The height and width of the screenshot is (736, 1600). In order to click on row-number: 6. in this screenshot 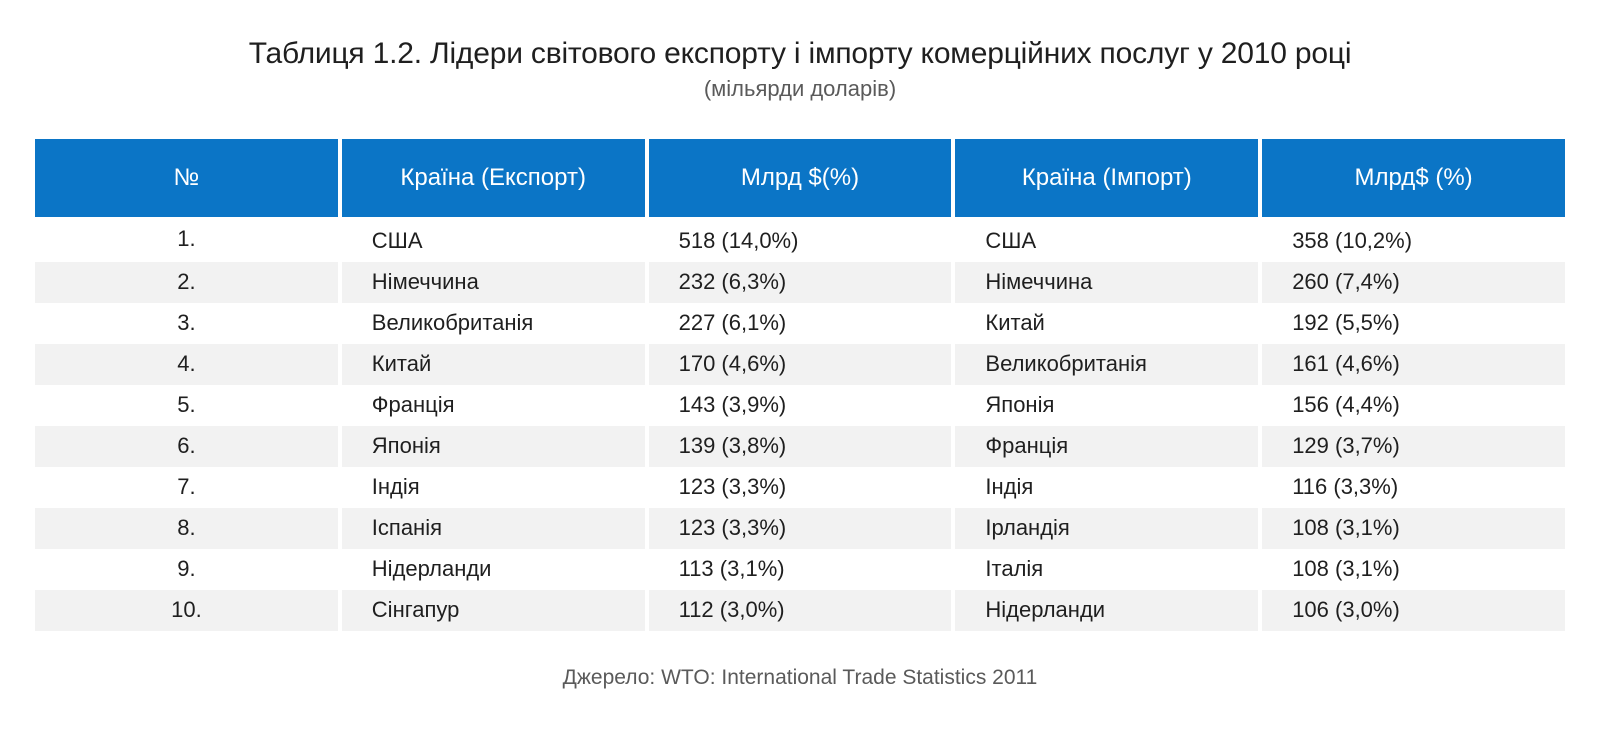, I will do `click(186, 446)`.